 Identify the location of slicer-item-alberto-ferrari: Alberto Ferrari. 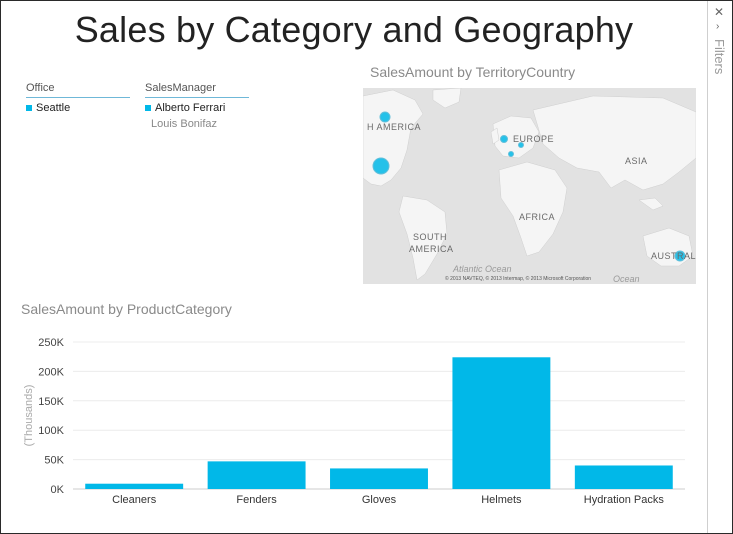
(197, 108).